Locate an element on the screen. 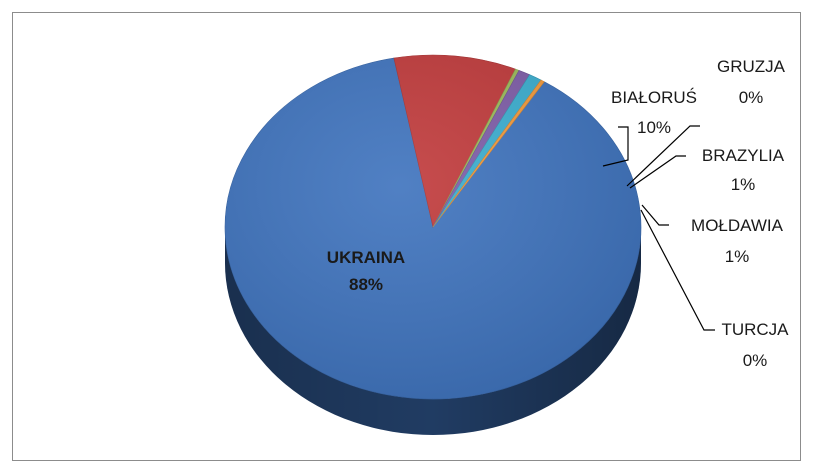 The image size is (814, 474). leader-line-bialorus is located at coordinates (615, 146).